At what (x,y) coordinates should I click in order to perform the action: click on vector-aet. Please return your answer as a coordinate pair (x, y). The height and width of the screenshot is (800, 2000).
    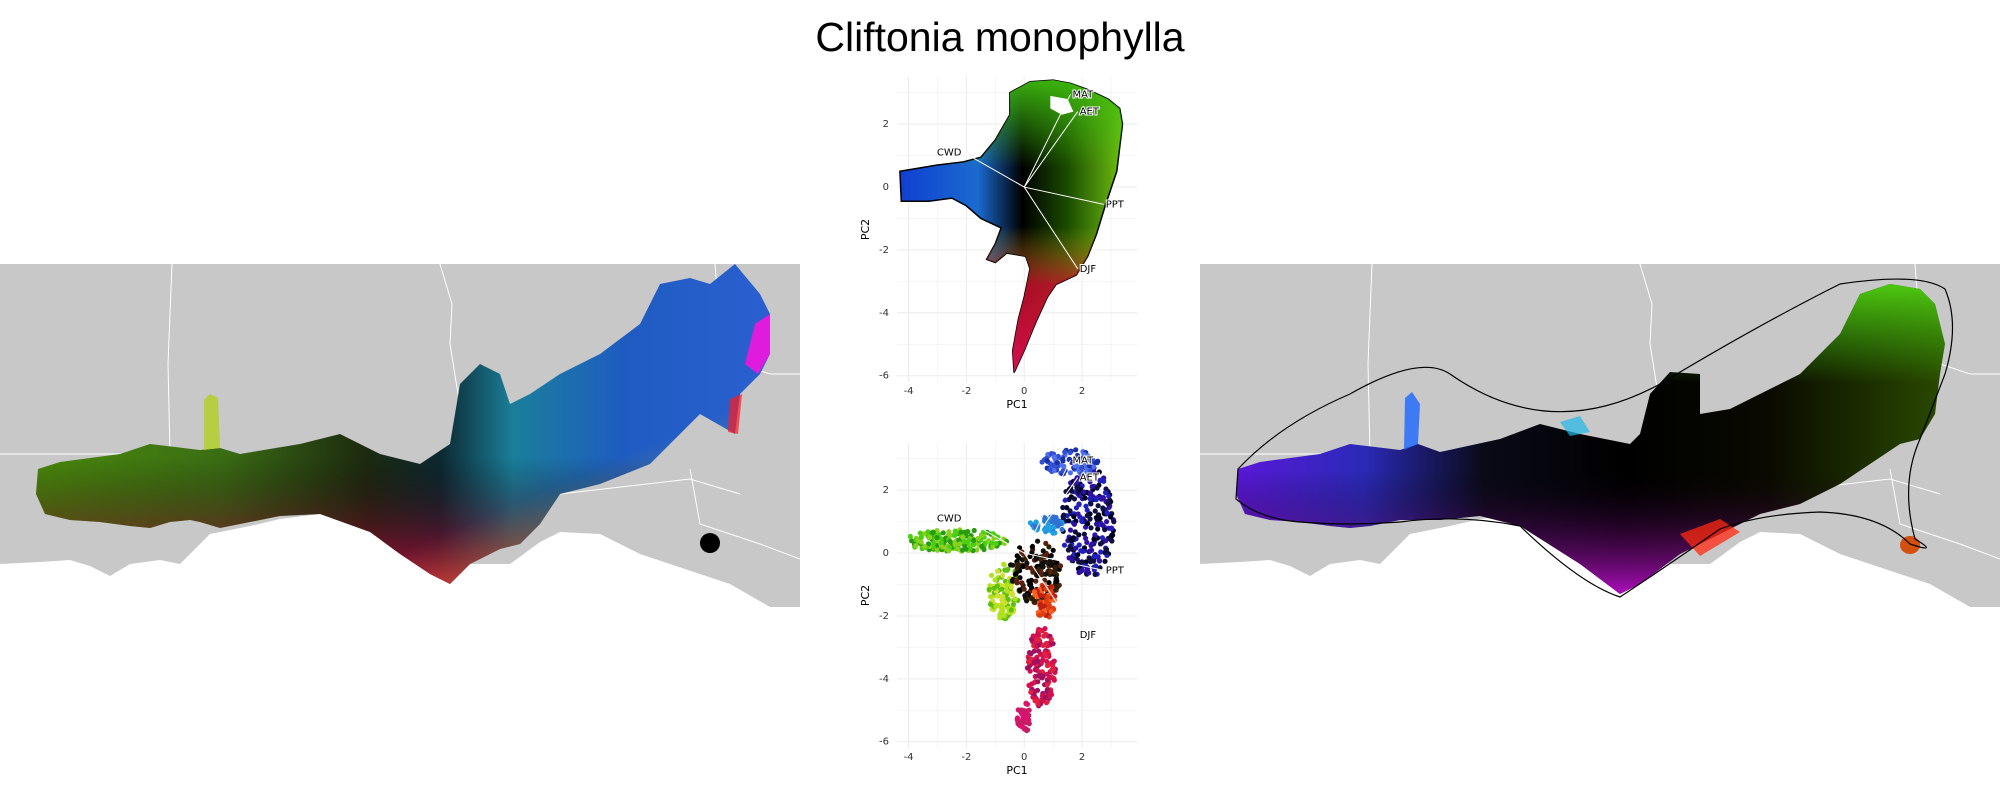
    Looking at the image, I should click on (1051, 515).